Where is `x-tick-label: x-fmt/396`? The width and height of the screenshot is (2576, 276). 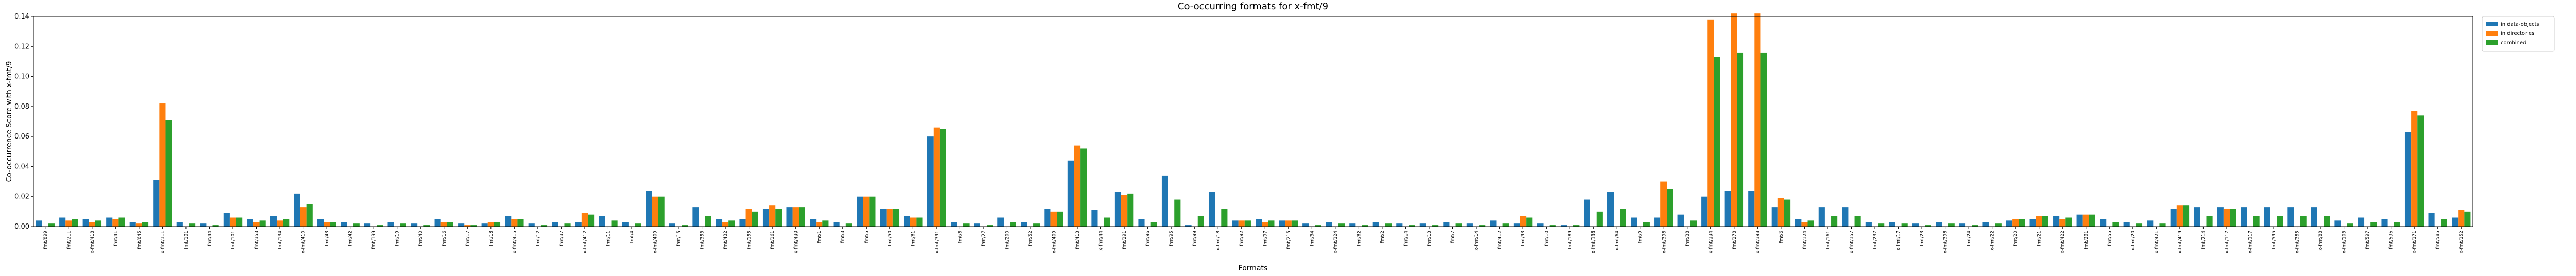 x-tick-label: x-fmt/396 is located at coordinates (1945, 243).